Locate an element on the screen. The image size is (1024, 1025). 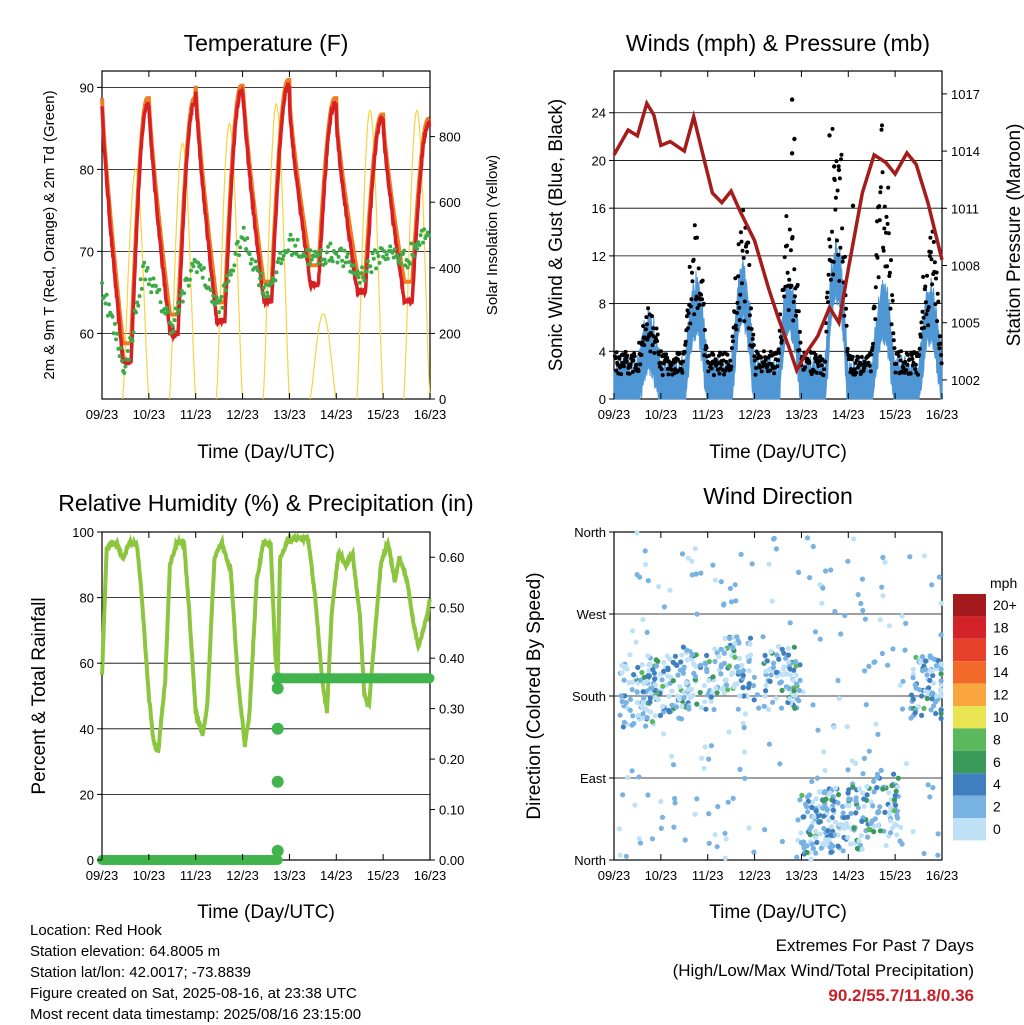
winds-ytick-label: 24 is located at coordinates (599, 113).